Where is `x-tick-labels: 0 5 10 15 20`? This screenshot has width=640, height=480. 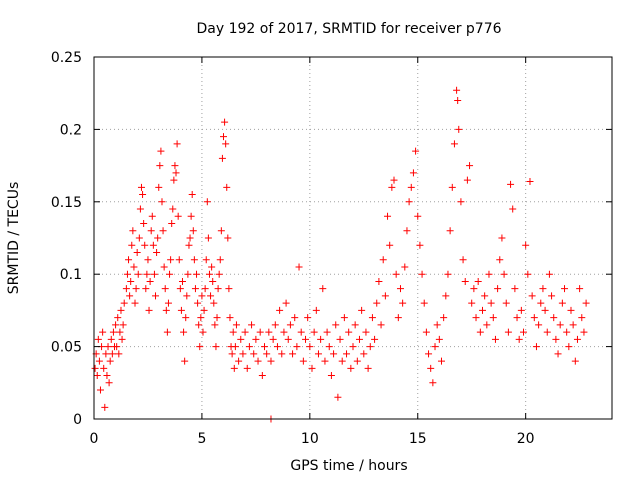 x-tick-labels: 0 5 10 15 20 is located at coordinates (312, 439).